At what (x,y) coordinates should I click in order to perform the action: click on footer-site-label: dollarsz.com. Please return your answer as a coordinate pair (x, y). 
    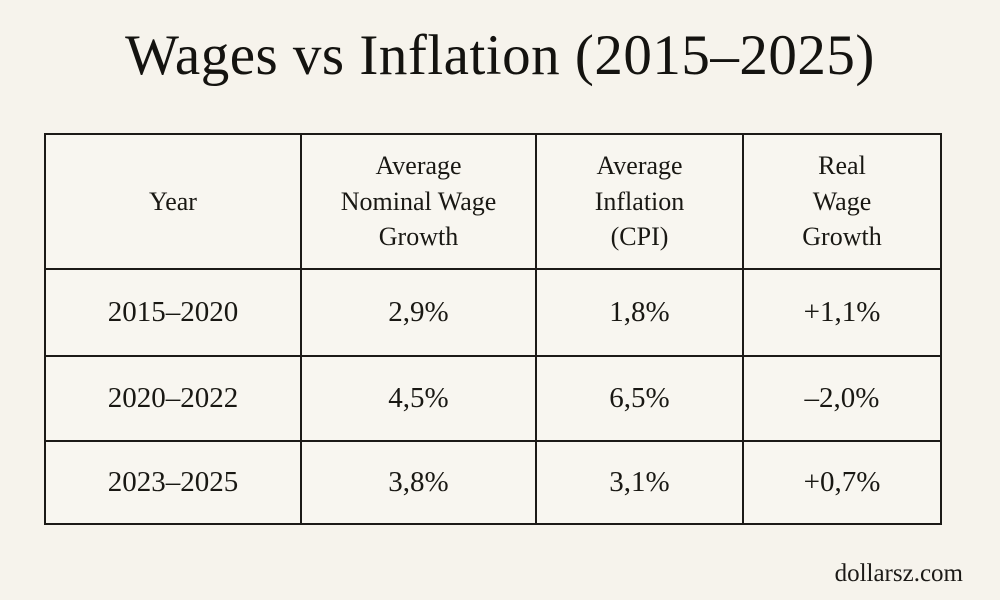
    Looking at the image, I should click on (898, 573).